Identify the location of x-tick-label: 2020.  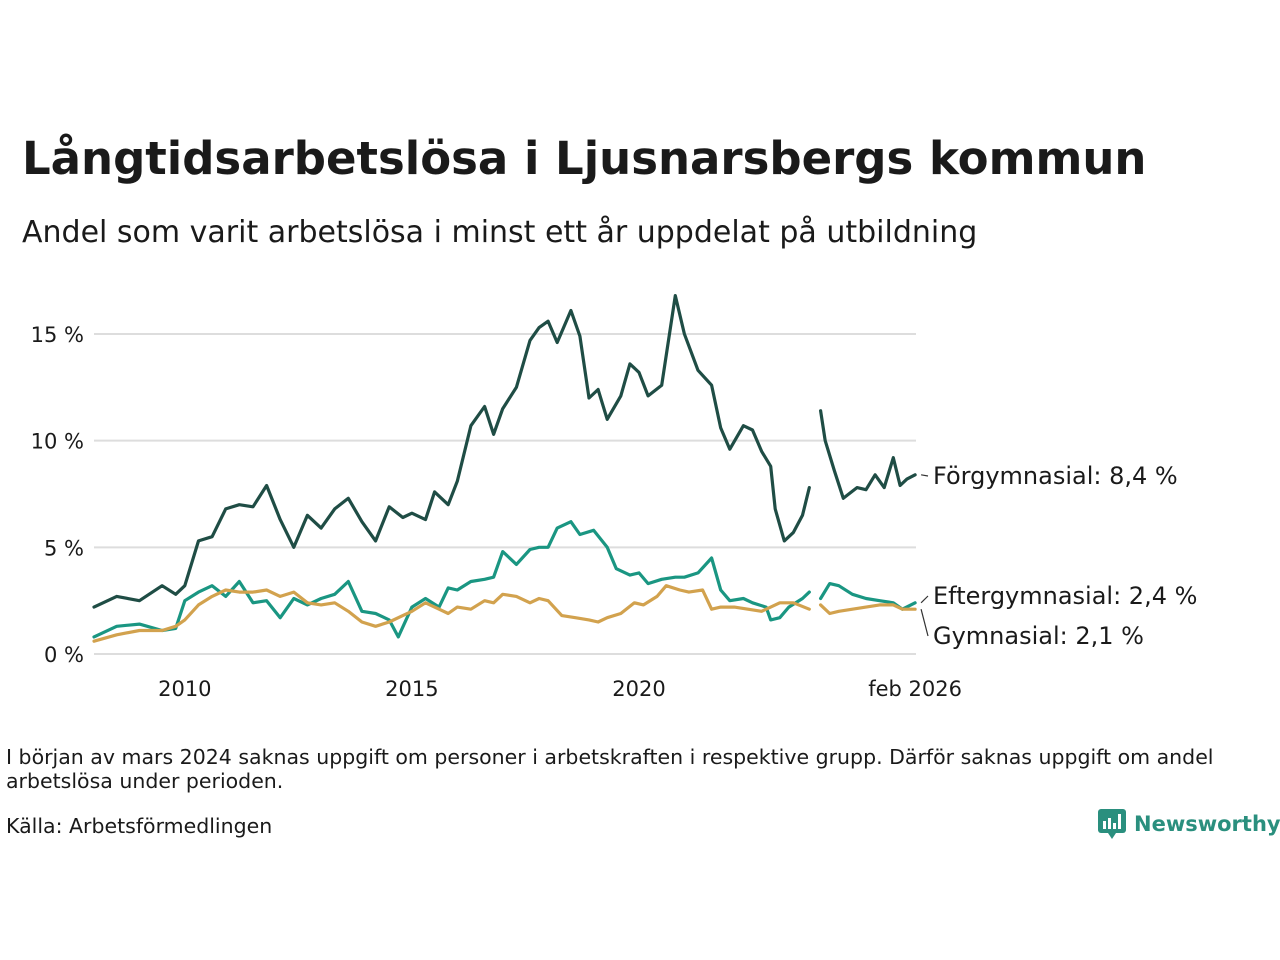
(638, 689).